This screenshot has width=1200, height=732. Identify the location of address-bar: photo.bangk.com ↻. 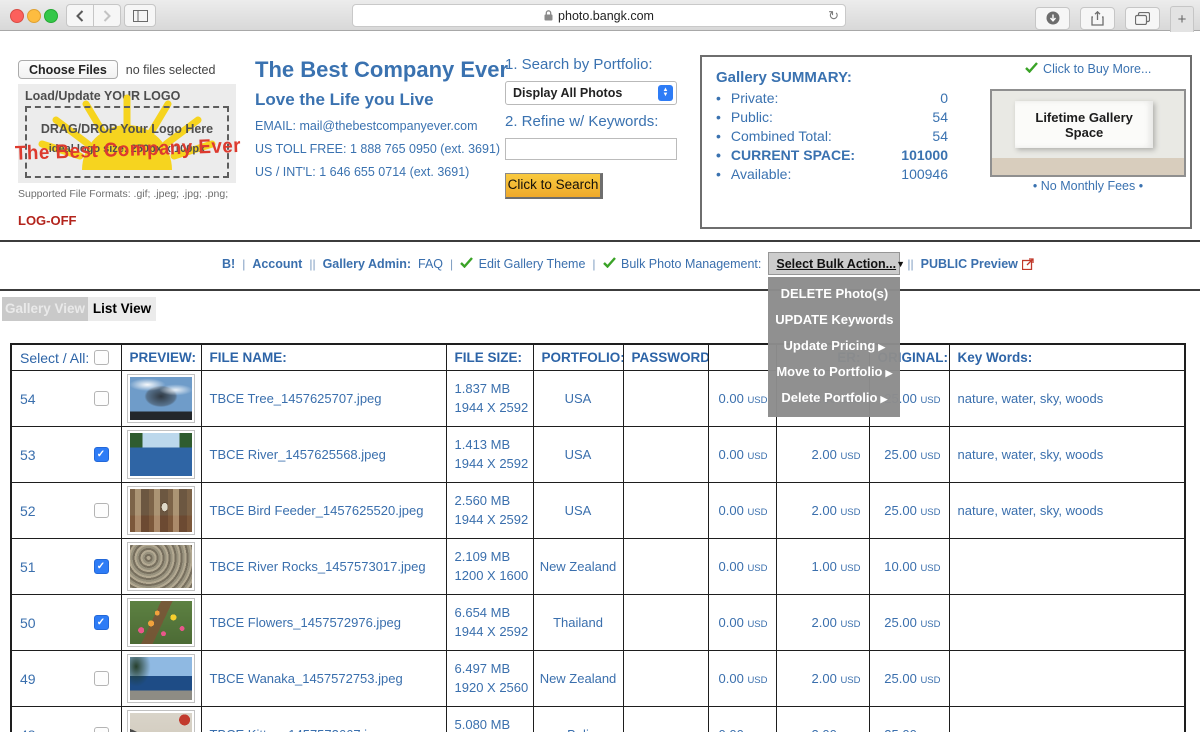
(599, 15).